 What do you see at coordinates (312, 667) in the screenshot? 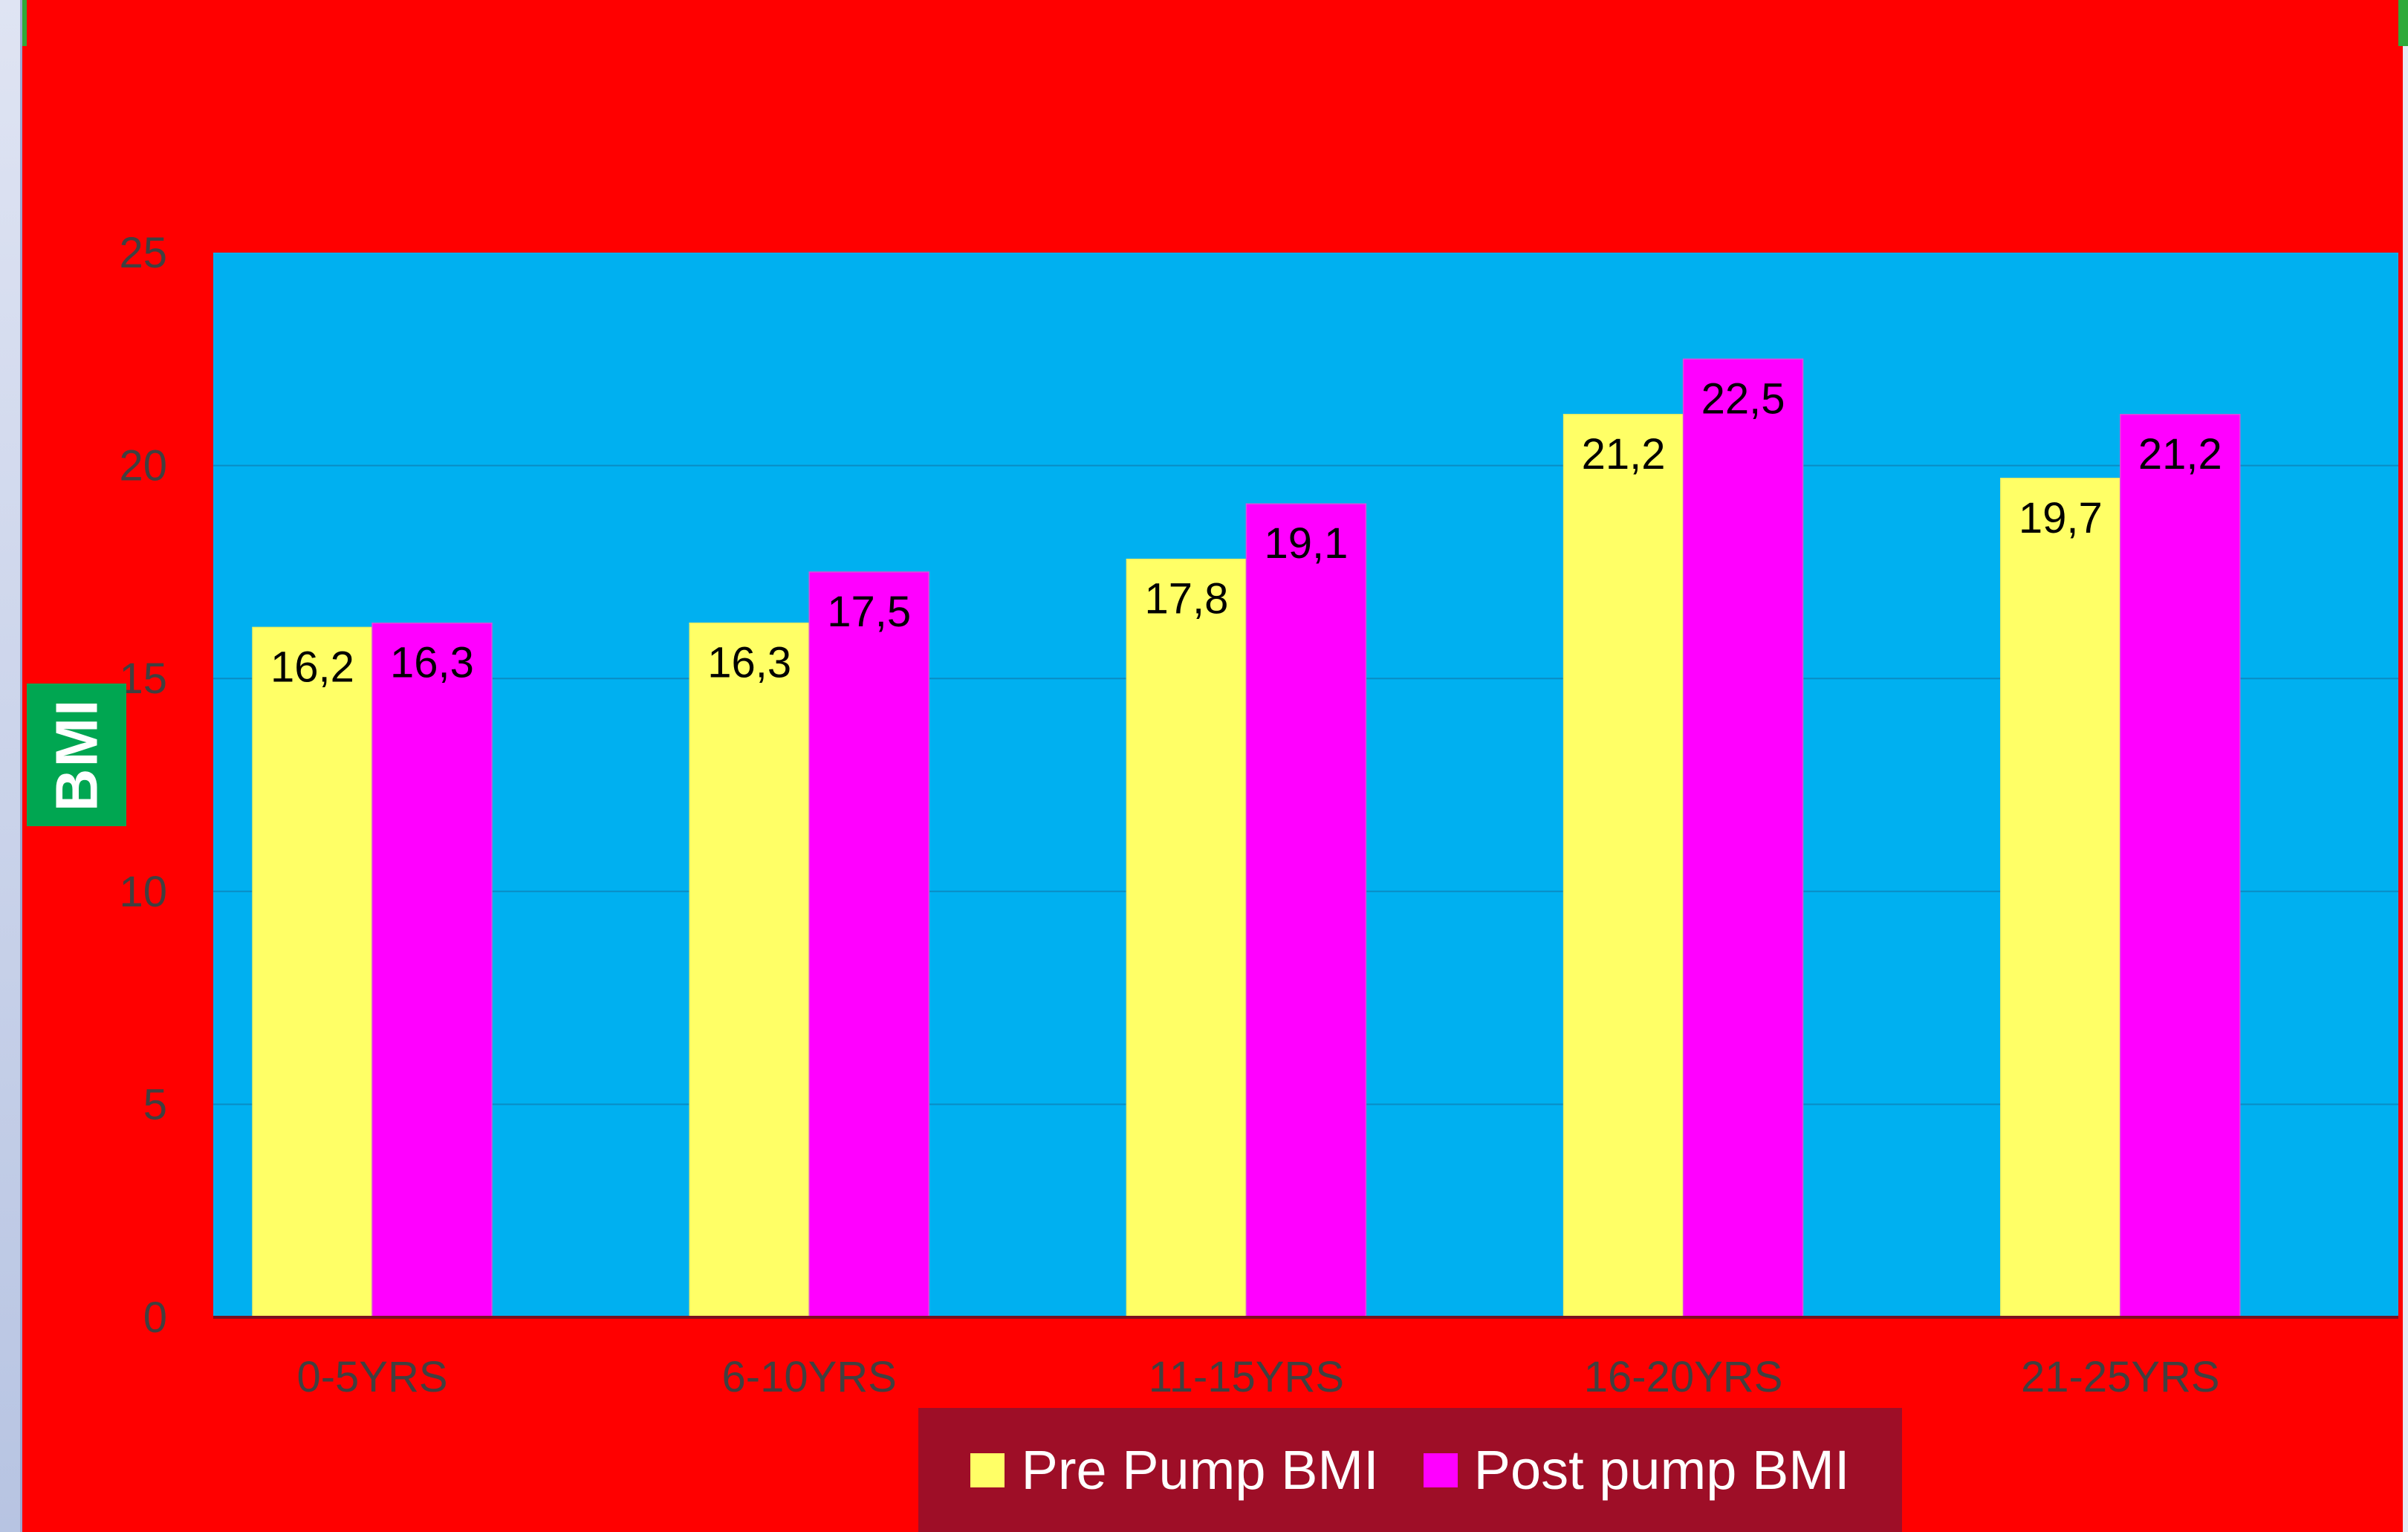
I see `data-label-pre-0: 16,2` at bounding box center [312, 667].